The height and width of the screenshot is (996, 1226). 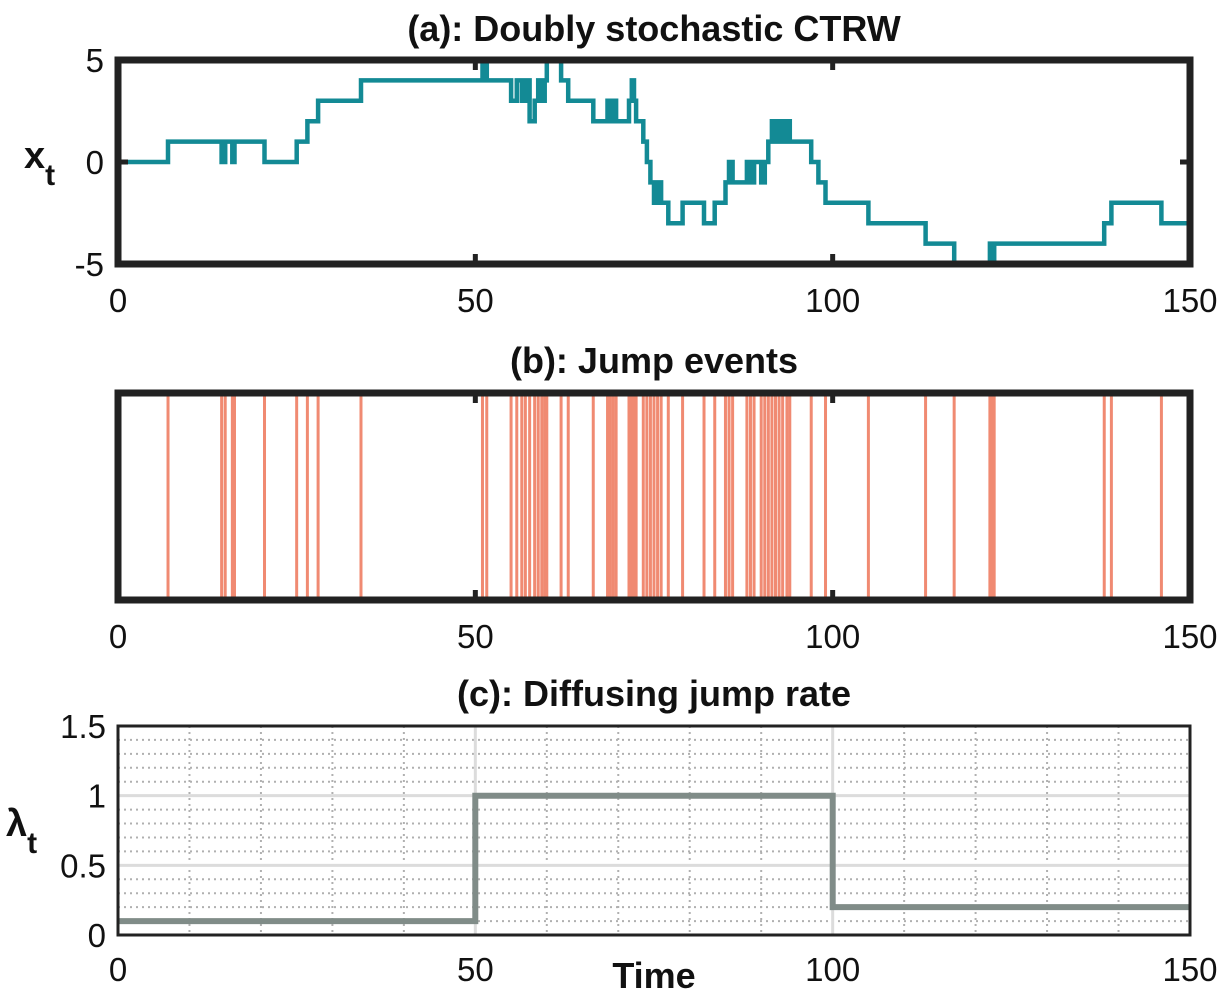 I want to click on panel-b-title: (b): Jump events, so click(x=654, y=360).